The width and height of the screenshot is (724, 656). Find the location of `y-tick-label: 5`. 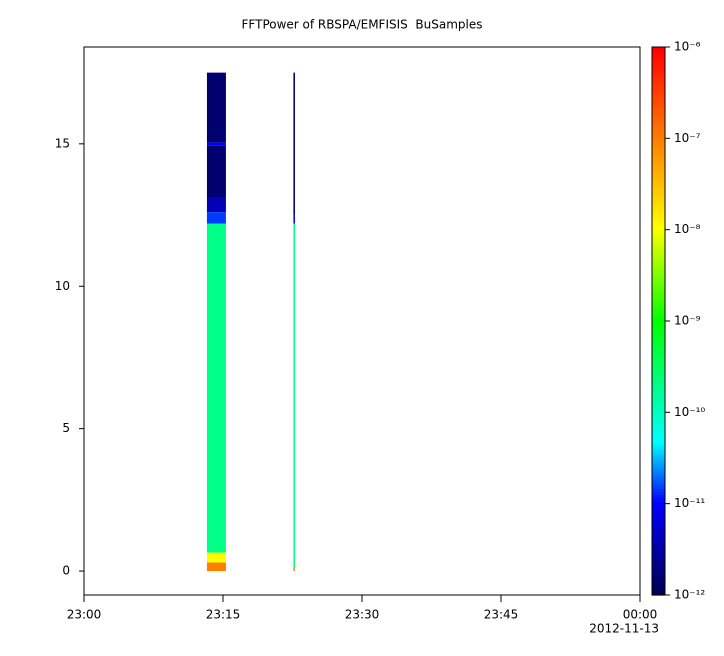

y-tick-label: 5 is located at coordinates (66, 428).